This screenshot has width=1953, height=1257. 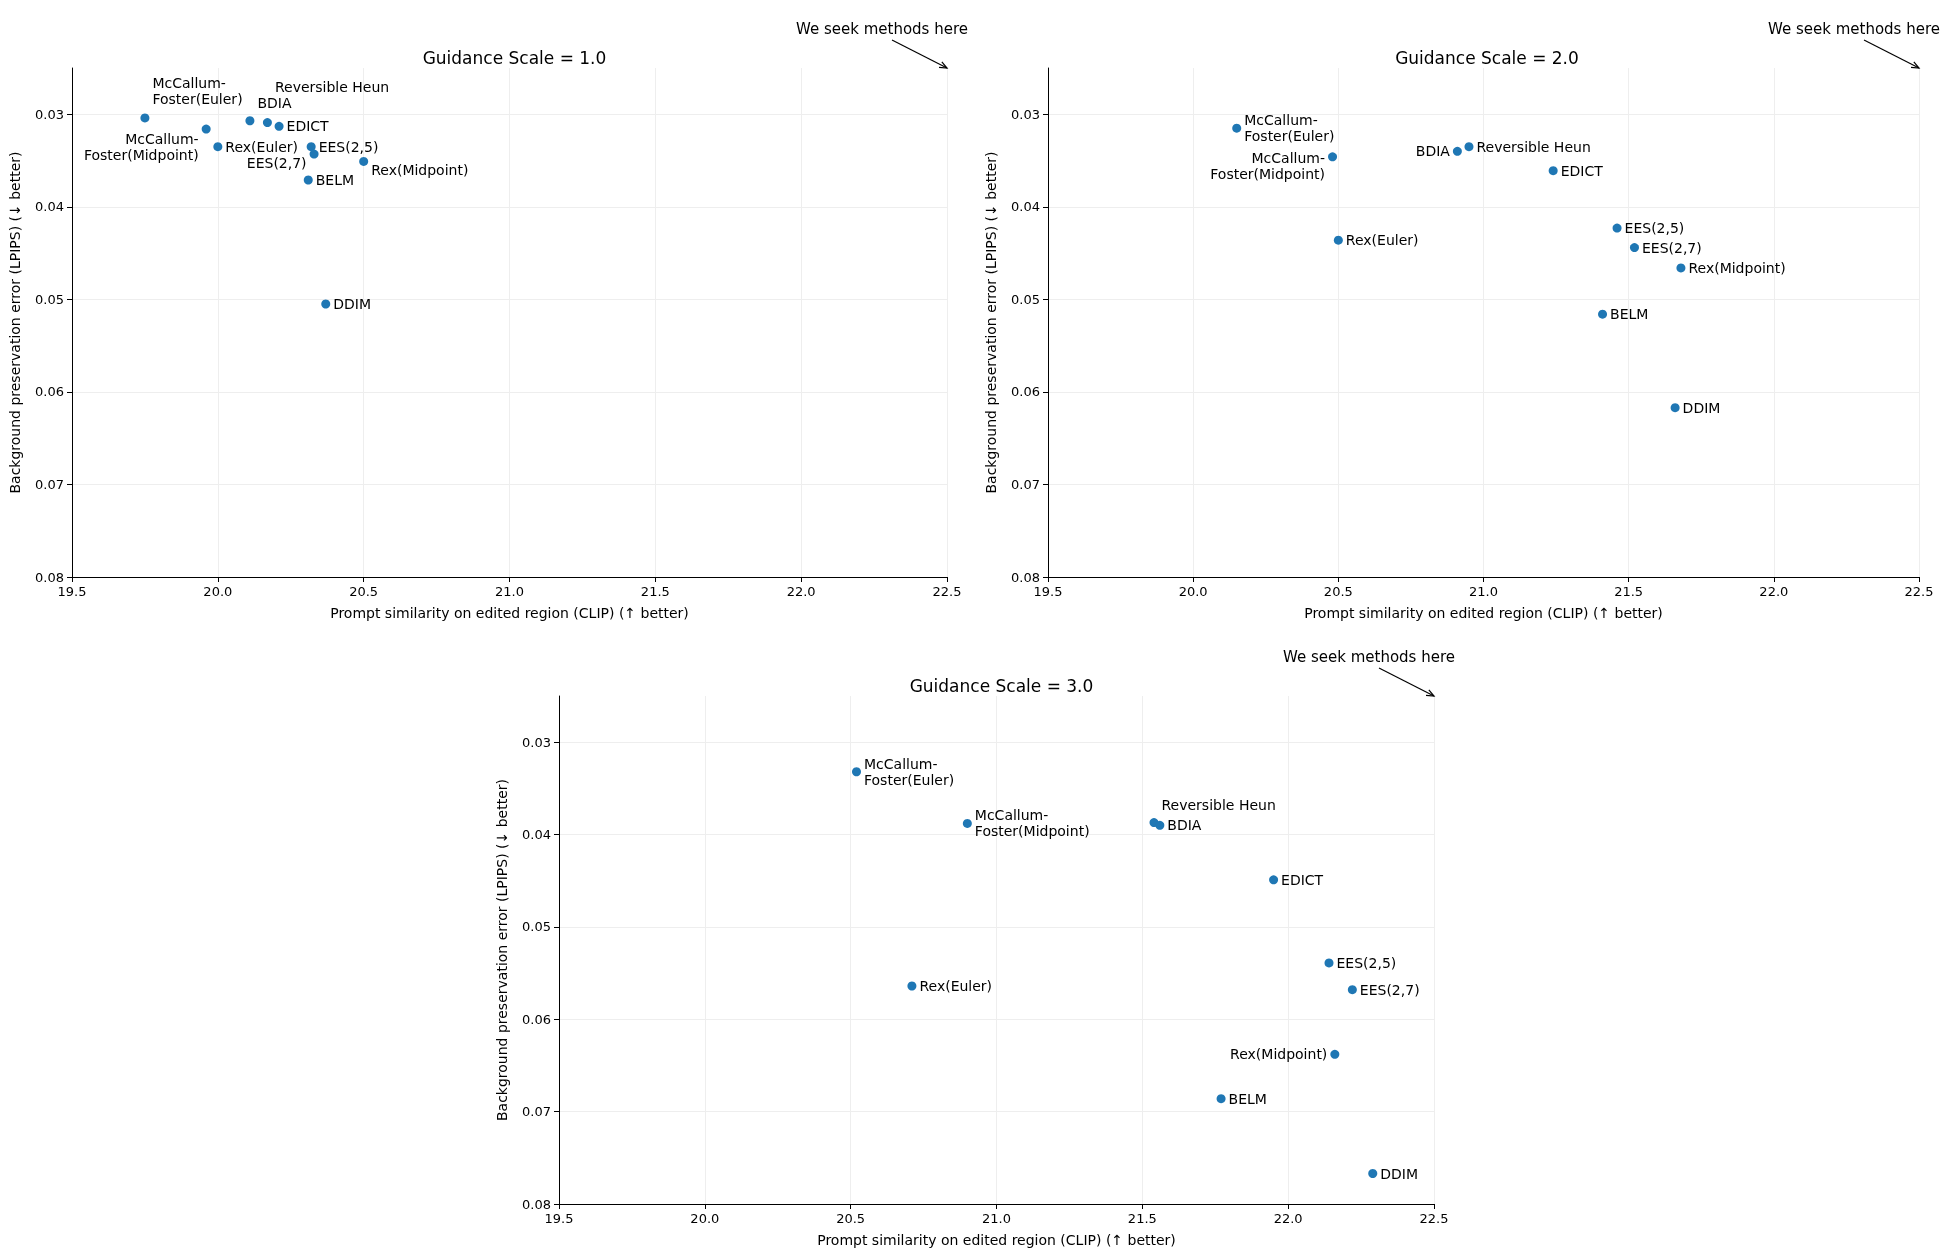 I want to click on chart-title: Guidance Scale = 3.0, so click(x=1001, y=685).